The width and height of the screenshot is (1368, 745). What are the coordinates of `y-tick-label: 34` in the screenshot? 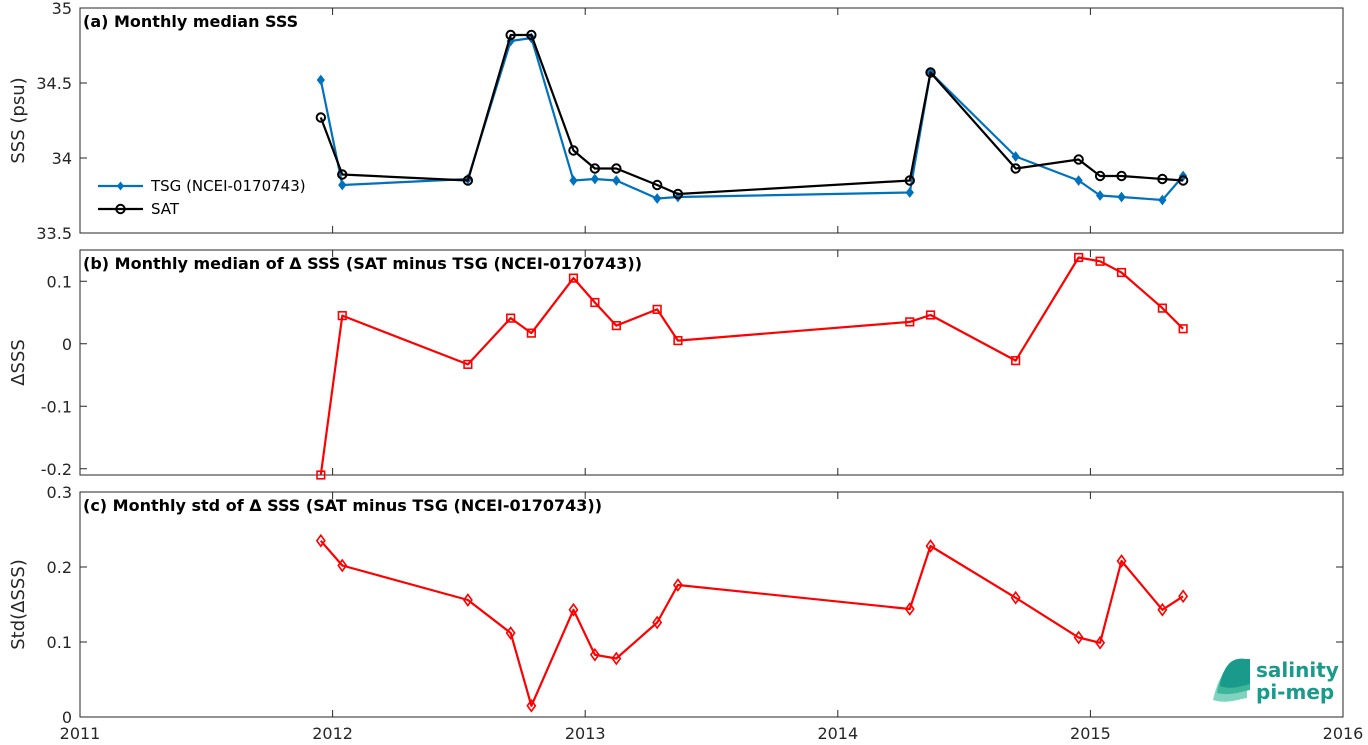 It's located at (62, 158).